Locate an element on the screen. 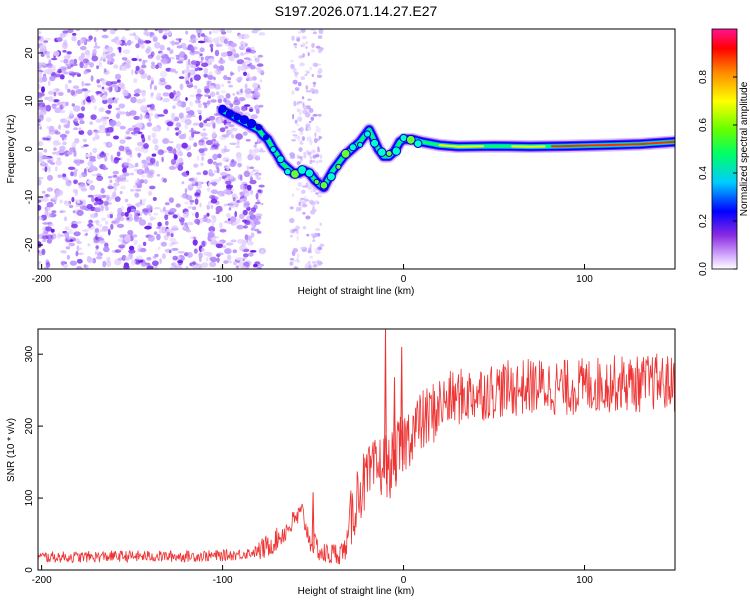  spectrogram-y-axis: -20 -10 0 10 20 is located at coordinates (33, 149).